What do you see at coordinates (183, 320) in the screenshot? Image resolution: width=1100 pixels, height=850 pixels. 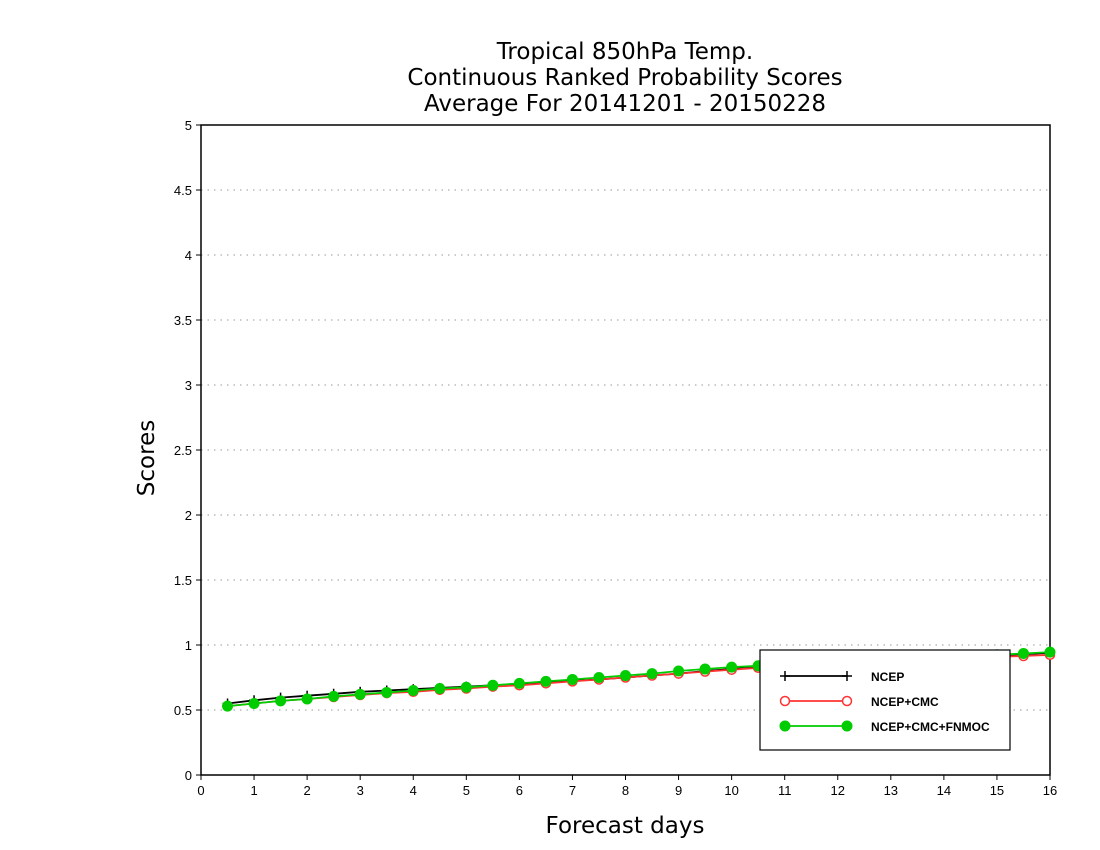 I see `y-tick-label: 3.5` at bounding box center [183, 320].